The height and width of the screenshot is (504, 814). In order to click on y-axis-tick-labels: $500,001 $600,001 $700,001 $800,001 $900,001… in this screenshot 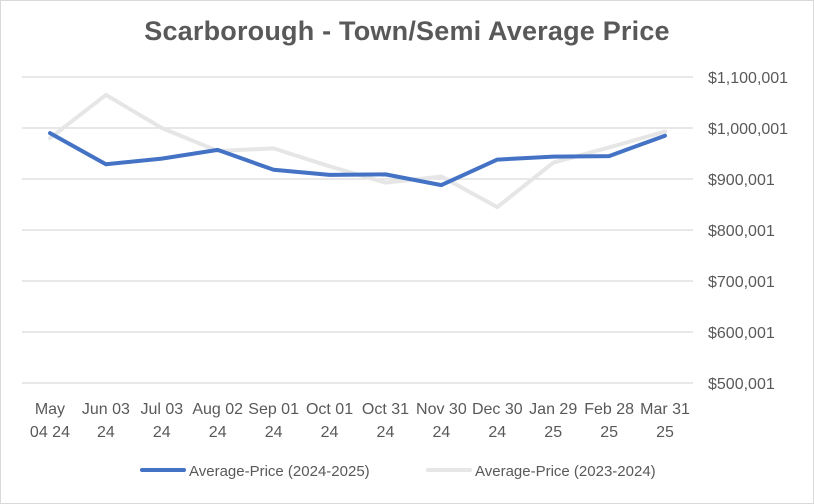, I will do `click(748, 231)`.